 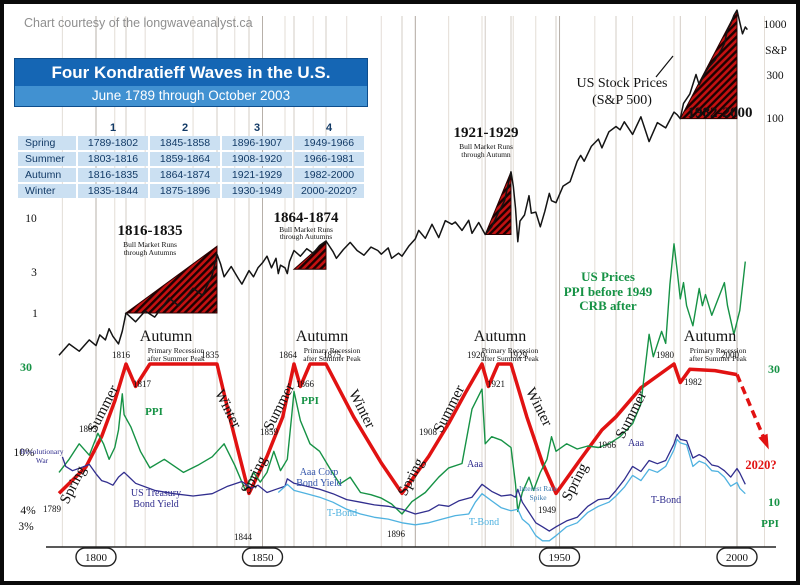 I want to click on table-cell: 1816-1835, so click(x=113, y=175).